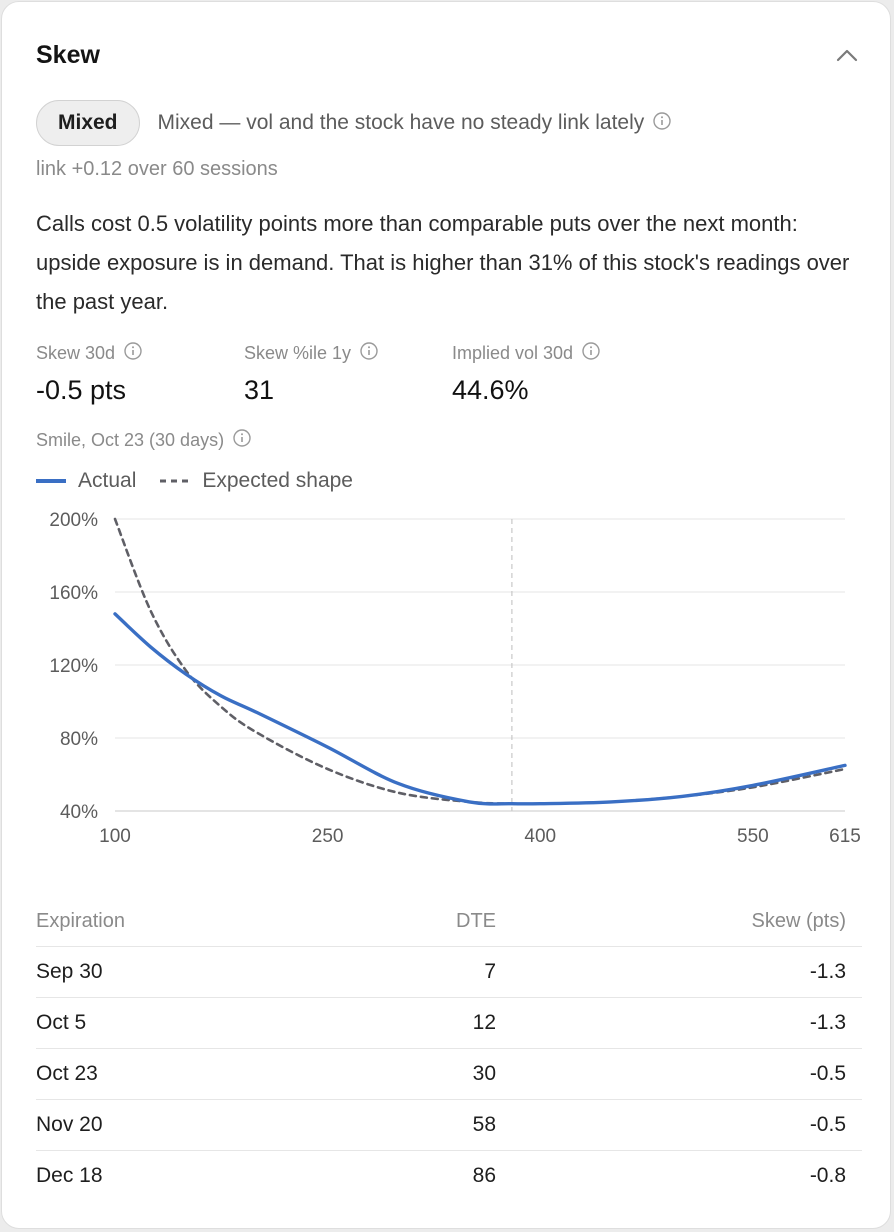  Describe the element at coordinates (490, 971) in the screenshot. I see `cell-dte: 7` at that location.